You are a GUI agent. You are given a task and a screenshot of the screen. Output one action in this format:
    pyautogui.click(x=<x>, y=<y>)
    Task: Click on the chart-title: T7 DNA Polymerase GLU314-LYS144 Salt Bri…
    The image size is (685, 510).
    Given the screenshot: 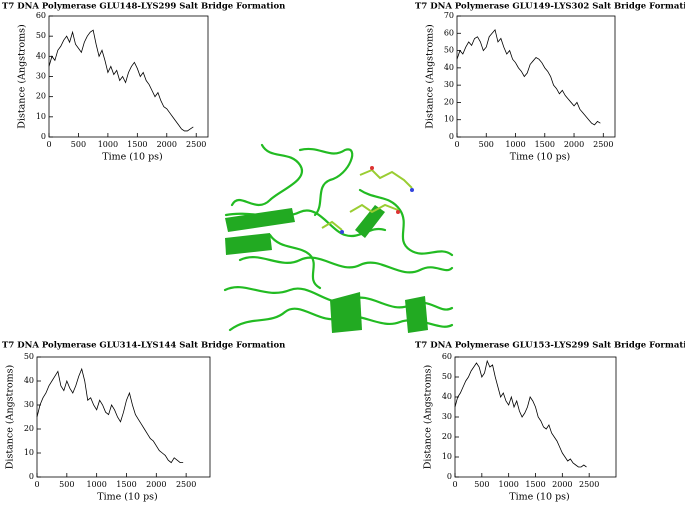 What is the action you would take?
    pyautogui.click(x=143, y=346)
    